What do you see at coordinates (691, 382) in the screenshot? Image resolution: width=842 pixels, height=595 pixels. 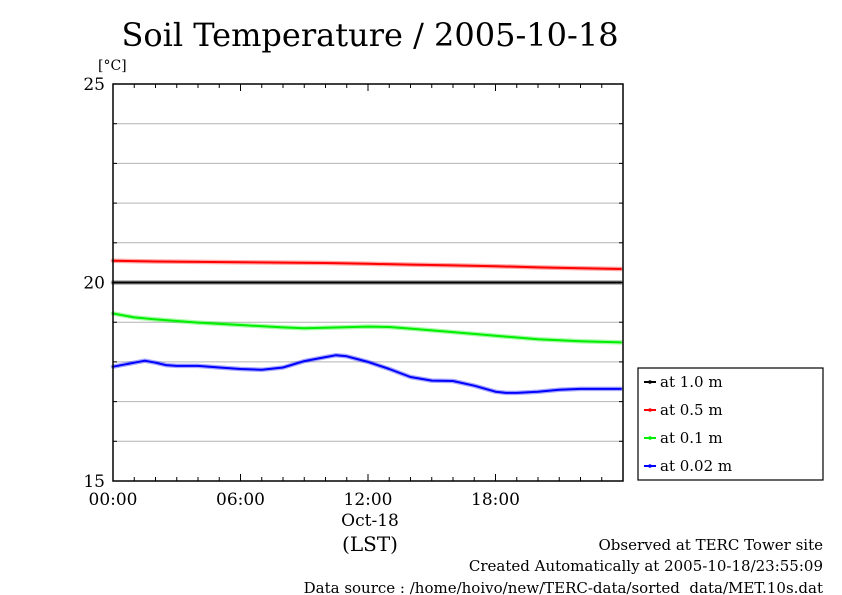 I see `legend-label: at 1.0 m` at bounding box center [691, 382].